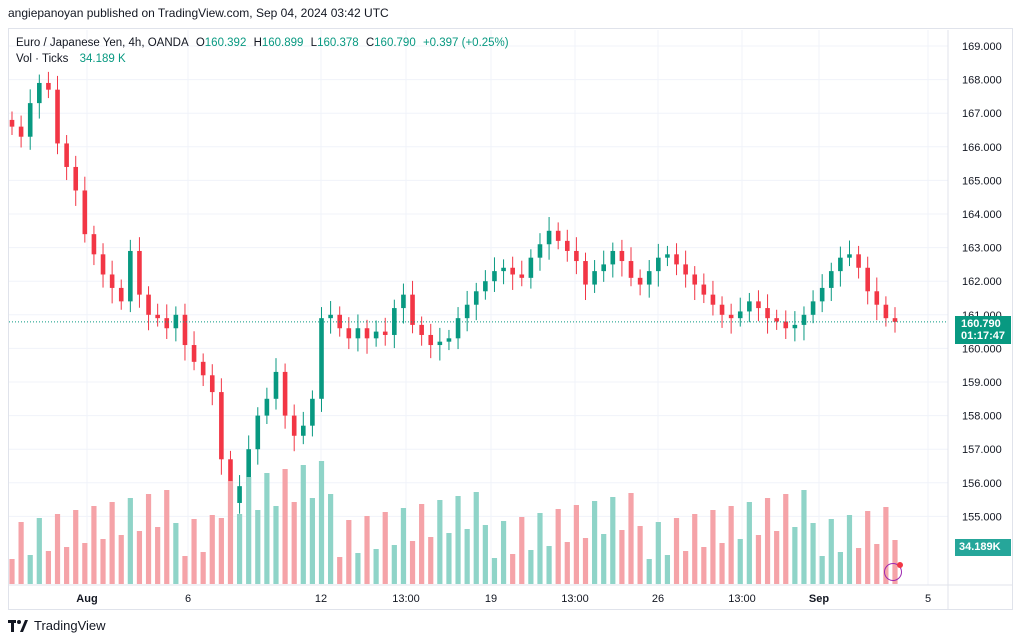 The width and height of the screenshot is (1024, 643). What do you see at coordinates (982, 47) in the screenshot?
I see `y-tick-label: 169.000` at bounding box center [982, 47].